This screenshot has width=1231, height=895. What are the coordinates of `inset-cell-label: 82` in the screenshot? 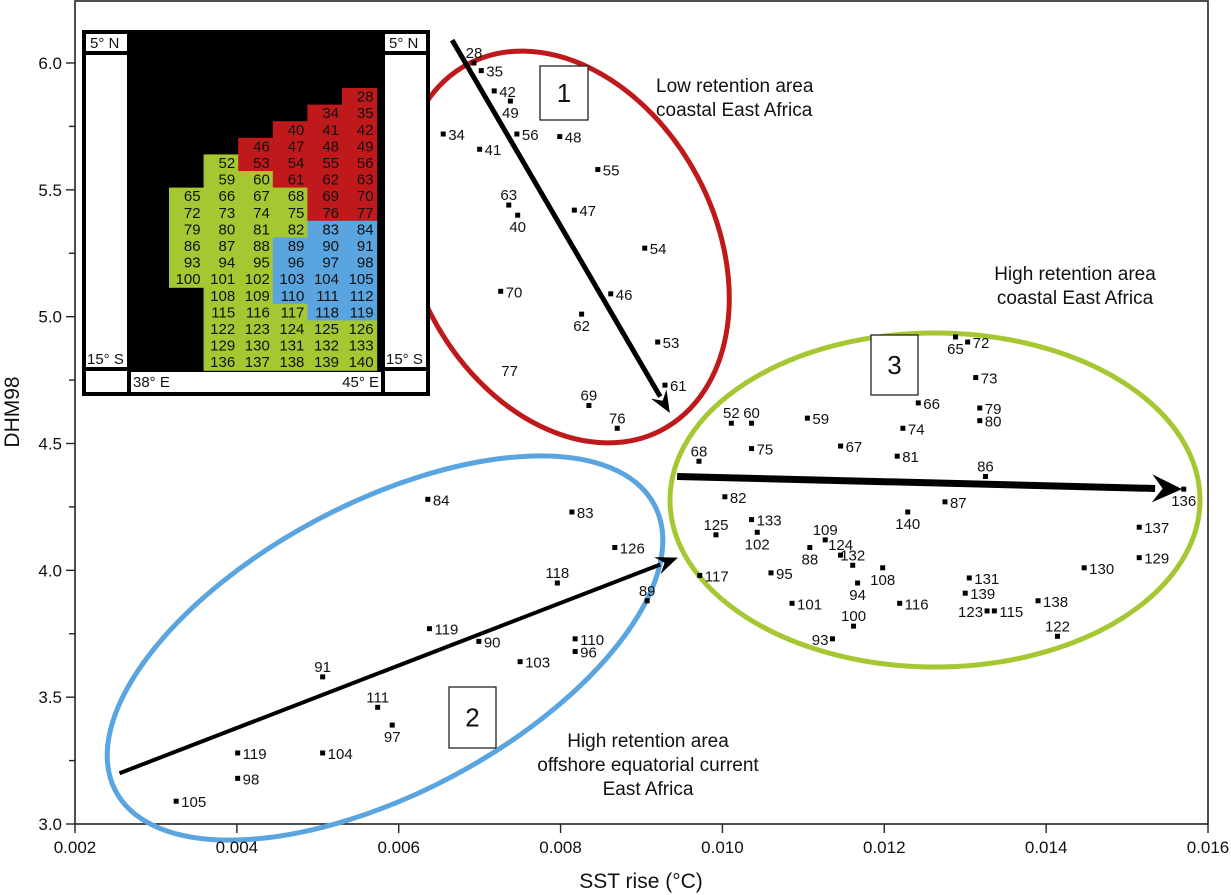 It's located at (296, 229).